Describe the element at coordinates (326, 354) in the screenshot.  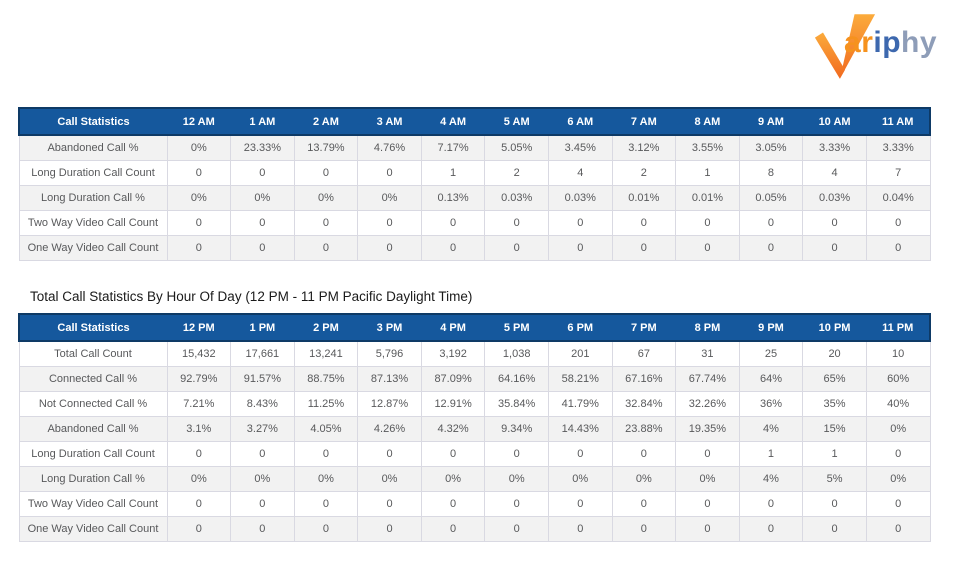
I see `stat-cell: 13,241` at that location.